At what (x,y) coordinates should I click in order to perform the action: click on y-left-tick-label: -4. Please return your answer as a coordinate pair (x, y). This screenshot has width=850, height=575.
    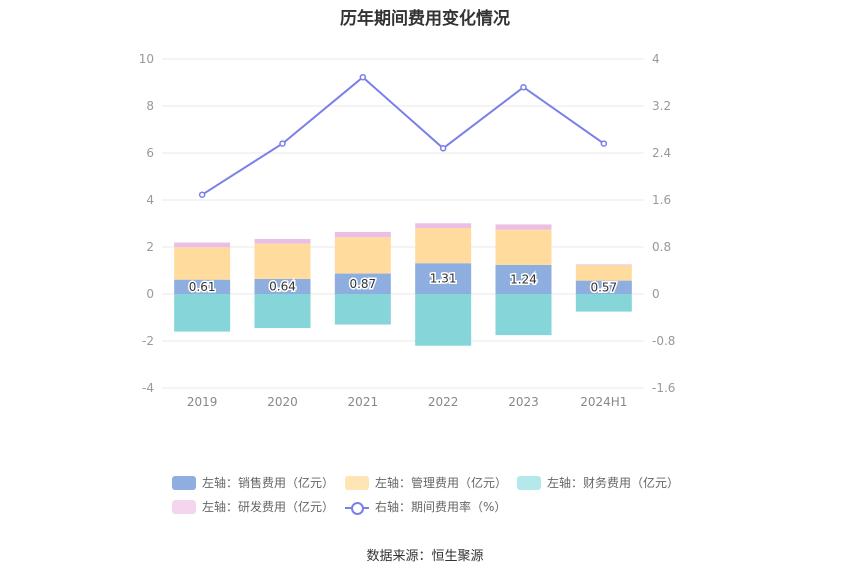
    Looking at the image, I should click on (148, 388).